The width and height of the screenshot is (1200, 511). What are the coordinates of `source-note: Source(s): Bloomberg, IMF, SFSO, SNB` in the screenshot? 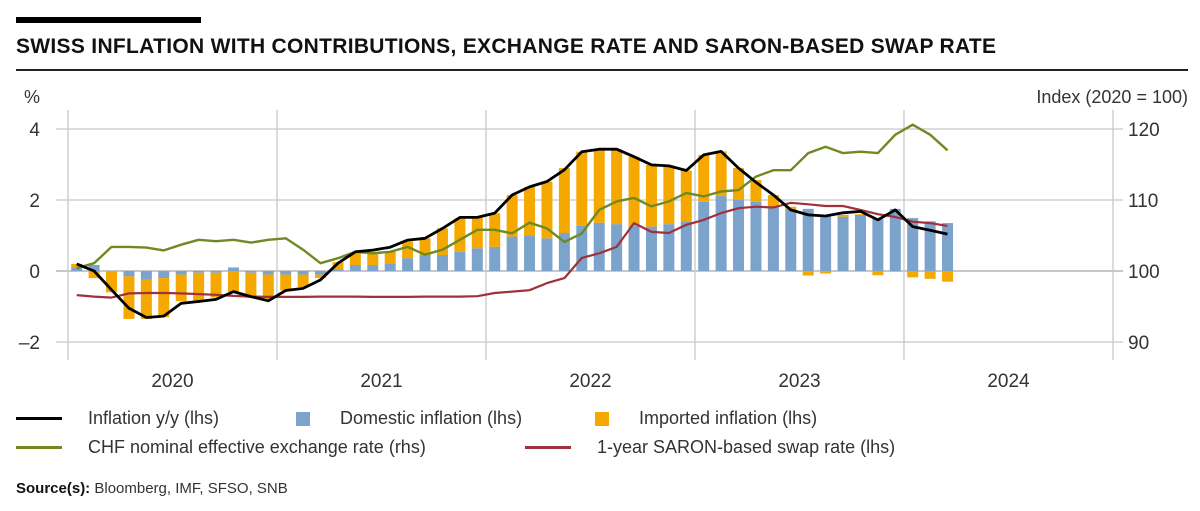 It's located at (152, 488).